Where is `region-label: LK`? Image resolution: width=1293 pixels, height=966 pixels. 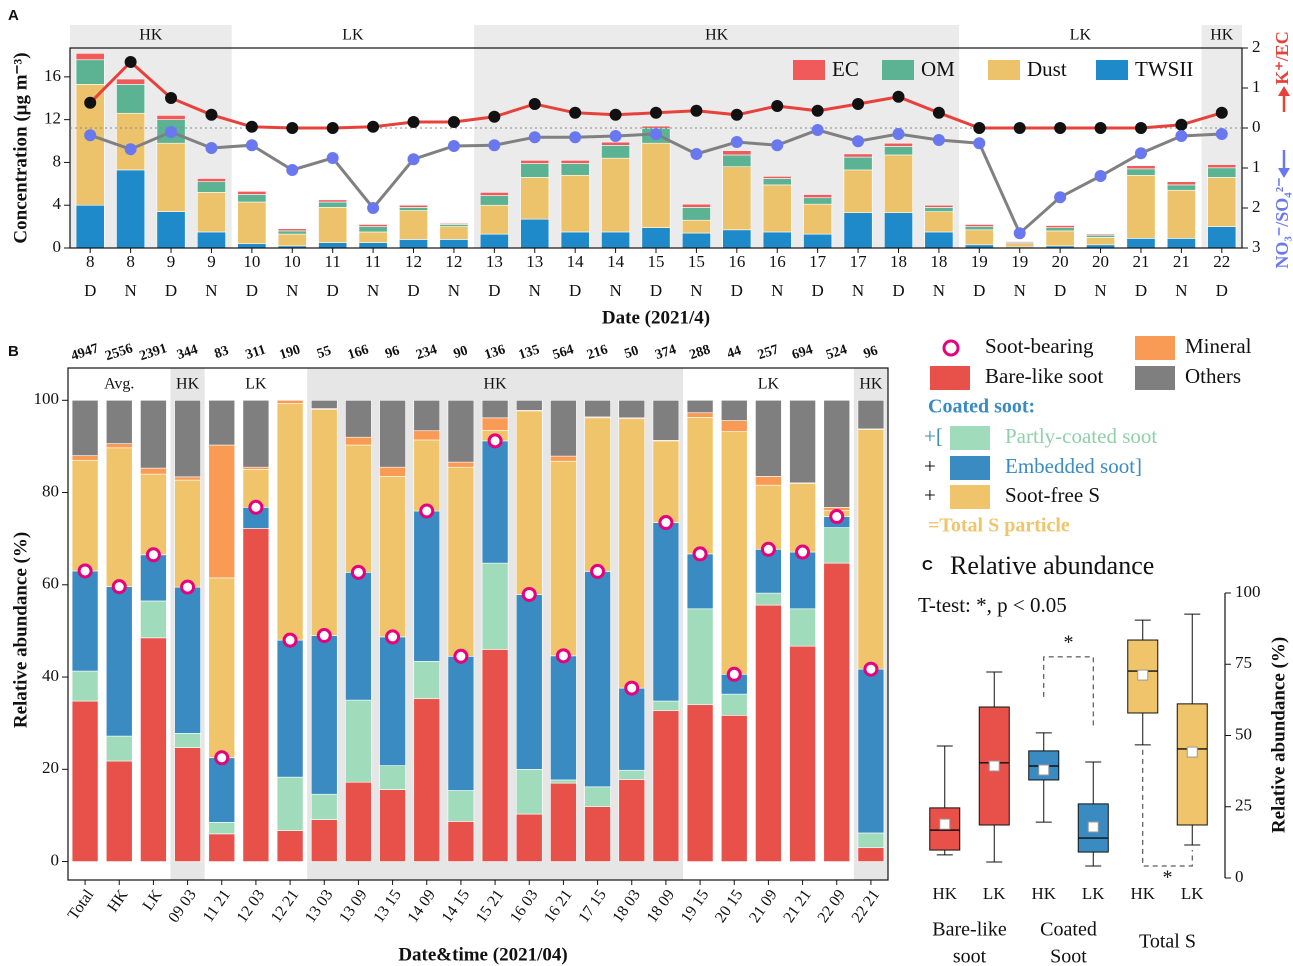 region-label: LK is located at coordinates (353, 35).